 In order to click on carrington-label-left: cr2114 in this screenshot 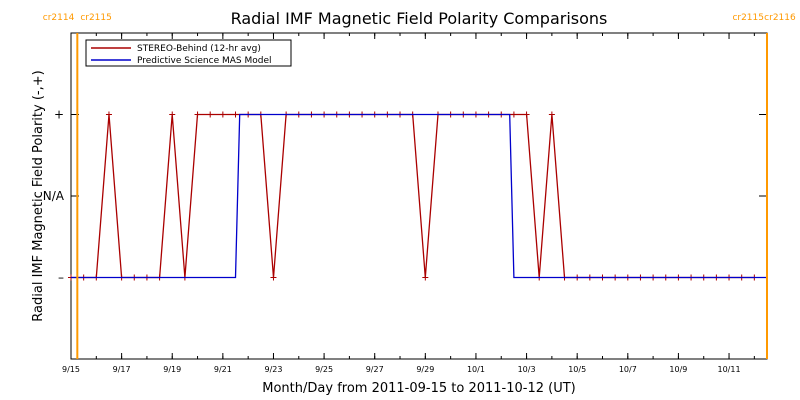, I will do `click(59, 18)`.